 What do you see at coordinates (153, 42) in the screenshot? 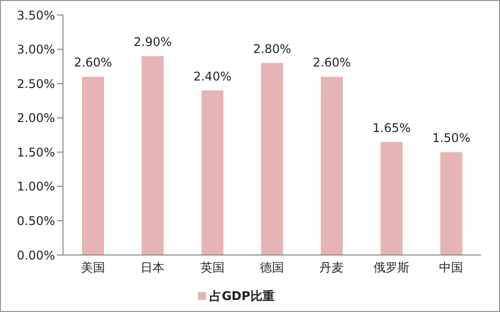
I see `data-label: 2.90%` at bounding box center [153, 42].